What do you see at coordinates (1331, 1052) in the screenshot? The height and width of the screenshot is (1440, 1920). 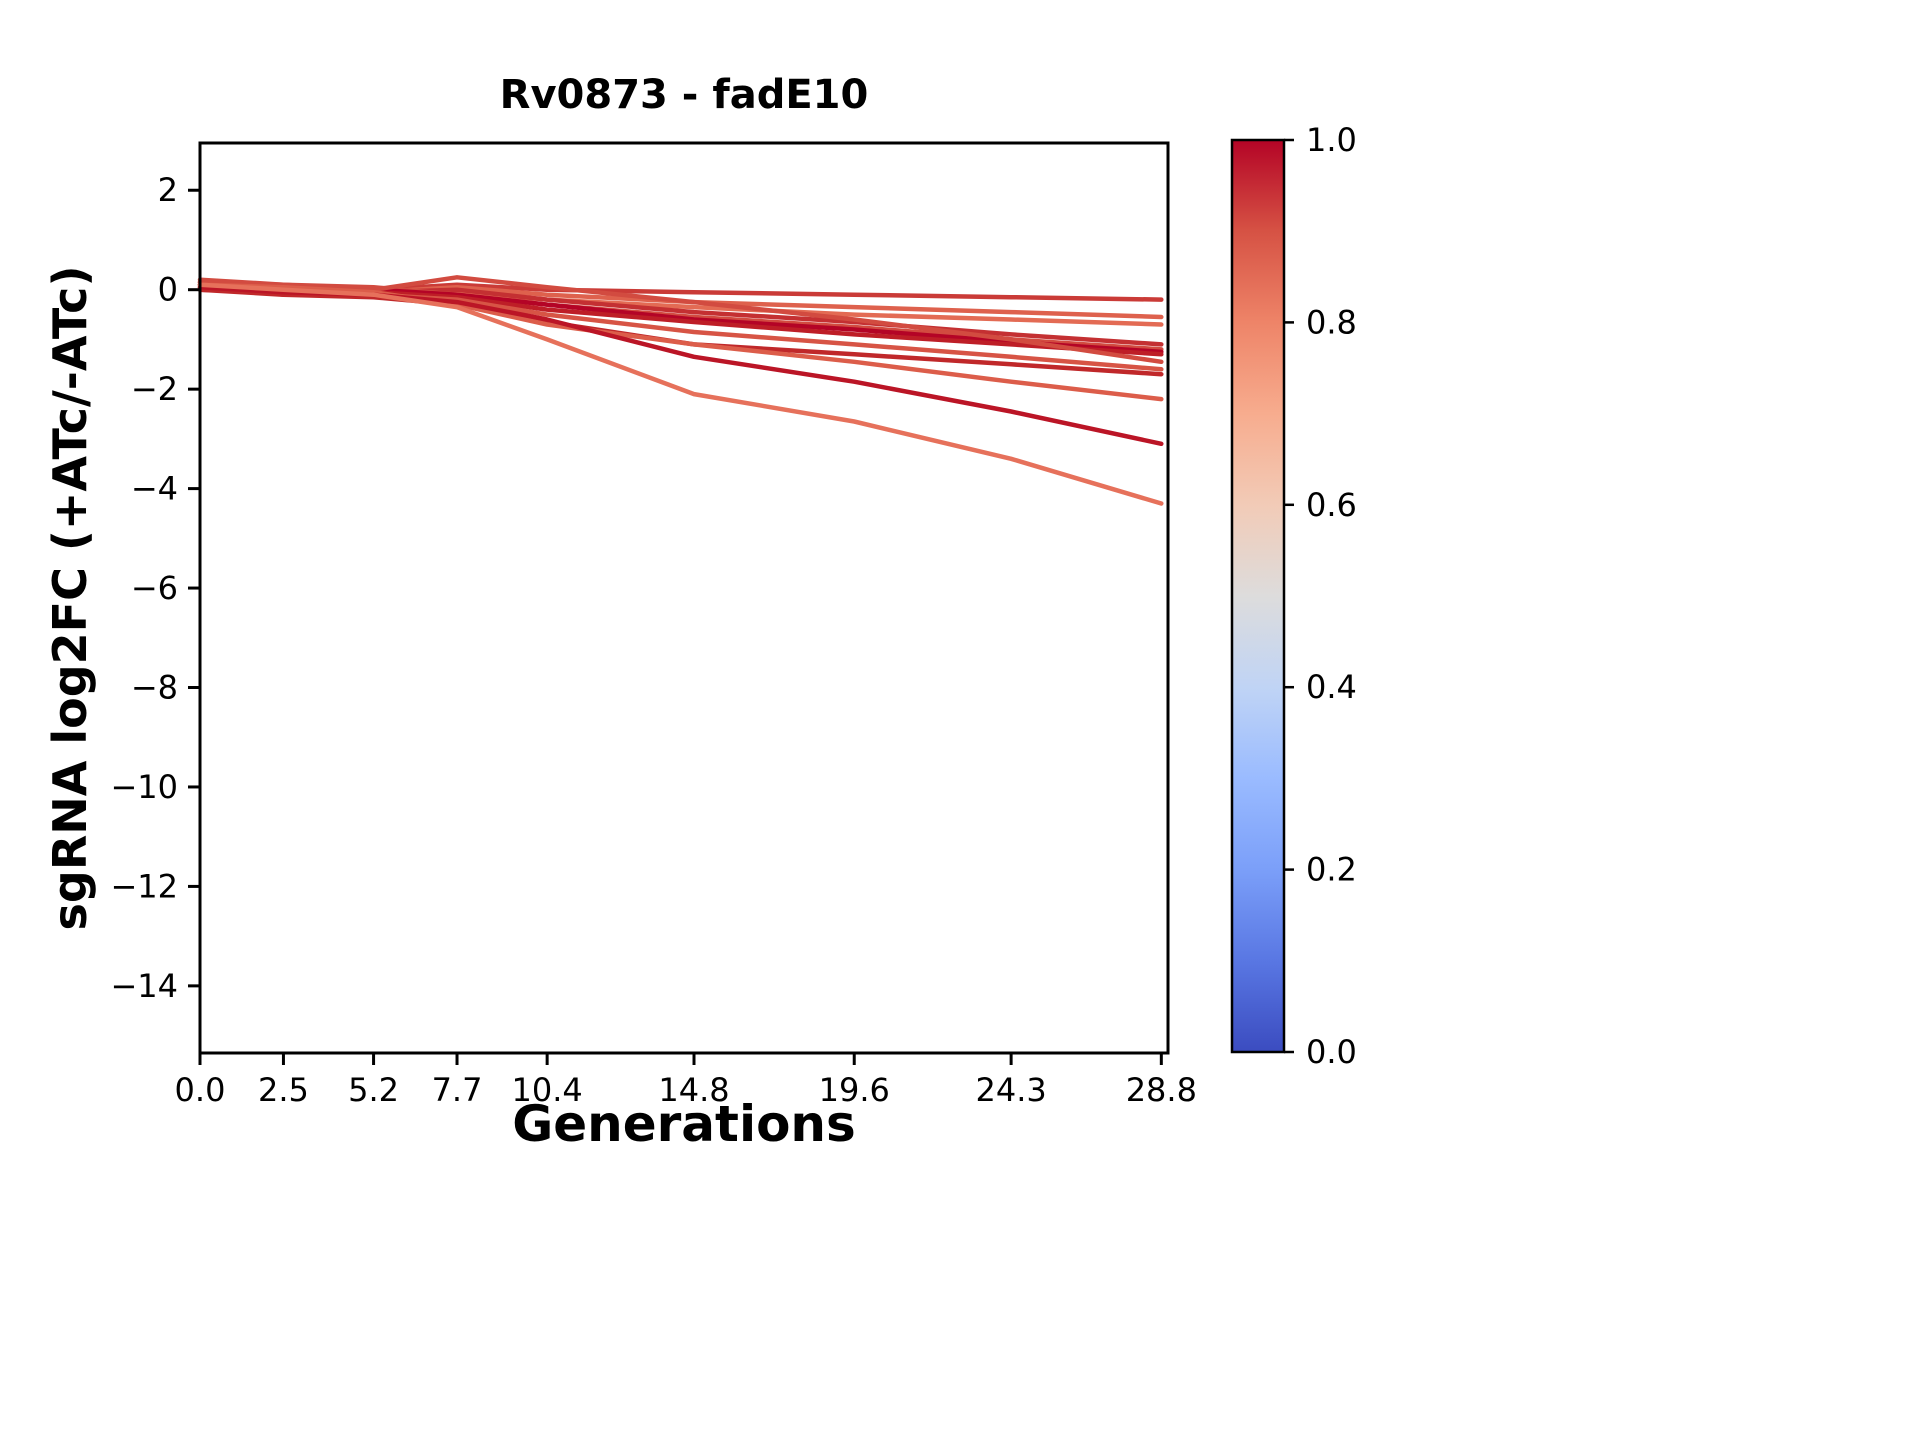 I see `colorbar-tick-label: 0.0` at bounding box center [1331, 1052].